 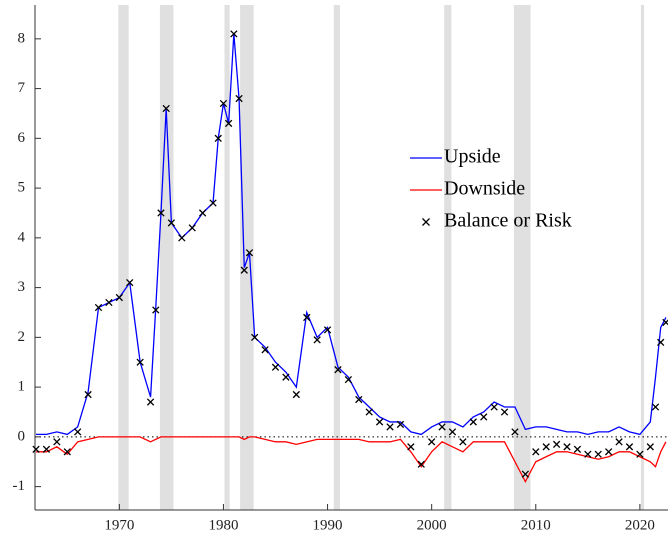 What do you see at coordinates (508, 221) in the screenshot?
I see `legend-label: Balance or Risk` at bounding box center [508, 221].